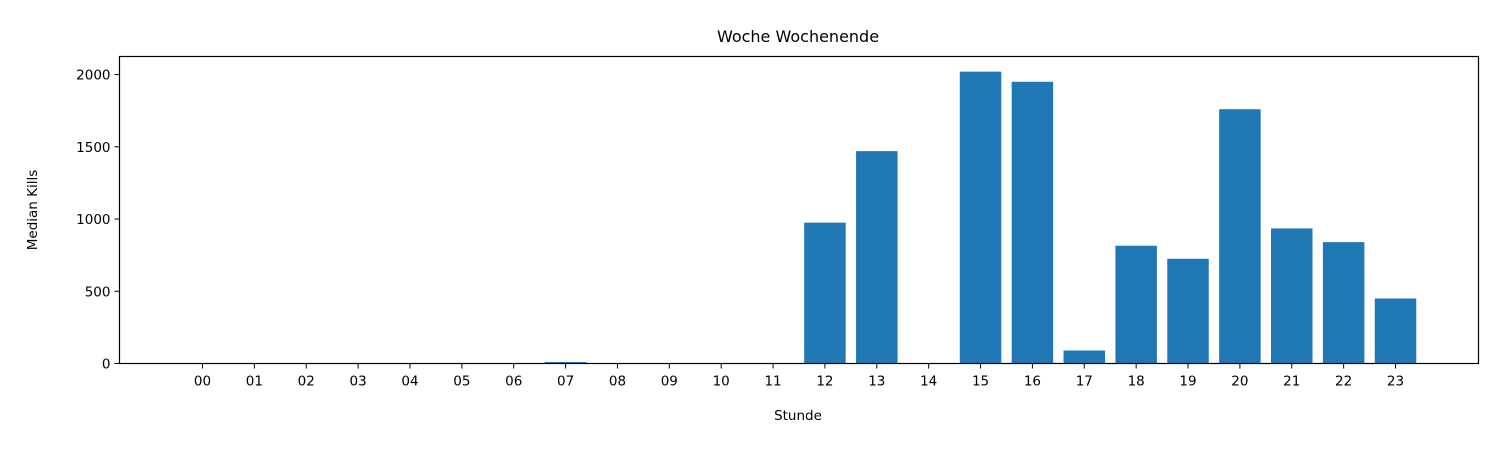  Describe the element at coordinates (798, 416) in the screenshot. I see `x-axis-title: Stunde` at that location.